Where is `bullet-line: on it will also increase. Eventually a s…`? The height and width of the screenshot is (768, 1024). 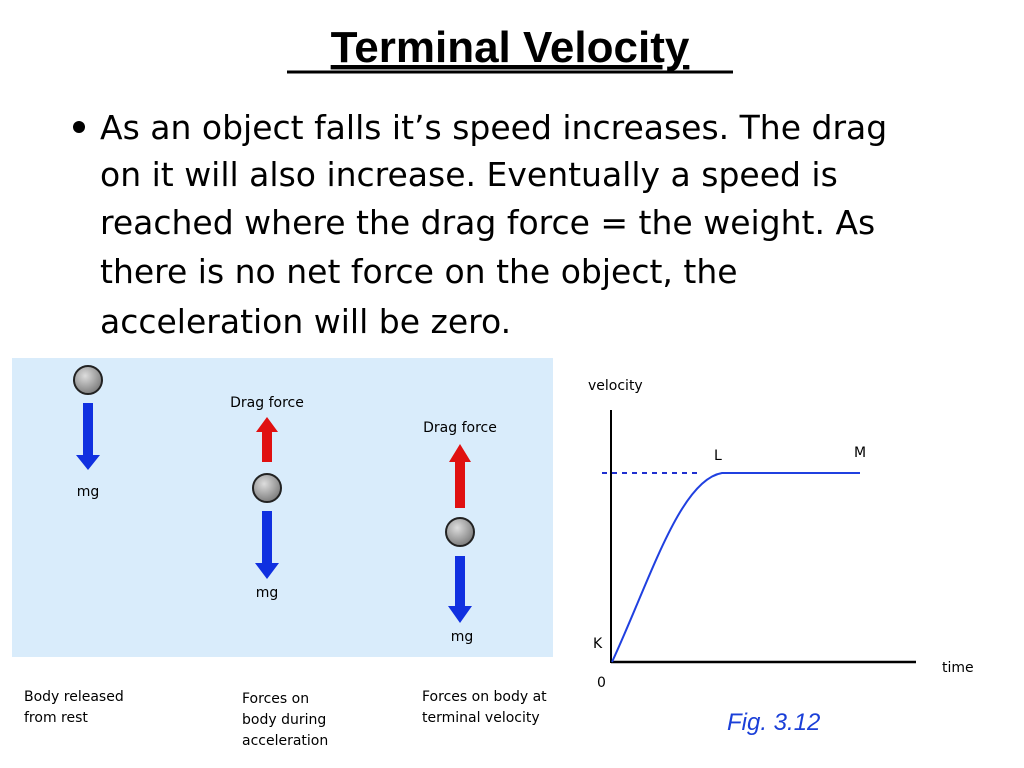 bullet-line: on it will also increase. Eventually a s… is located at coordinates (469, 174).